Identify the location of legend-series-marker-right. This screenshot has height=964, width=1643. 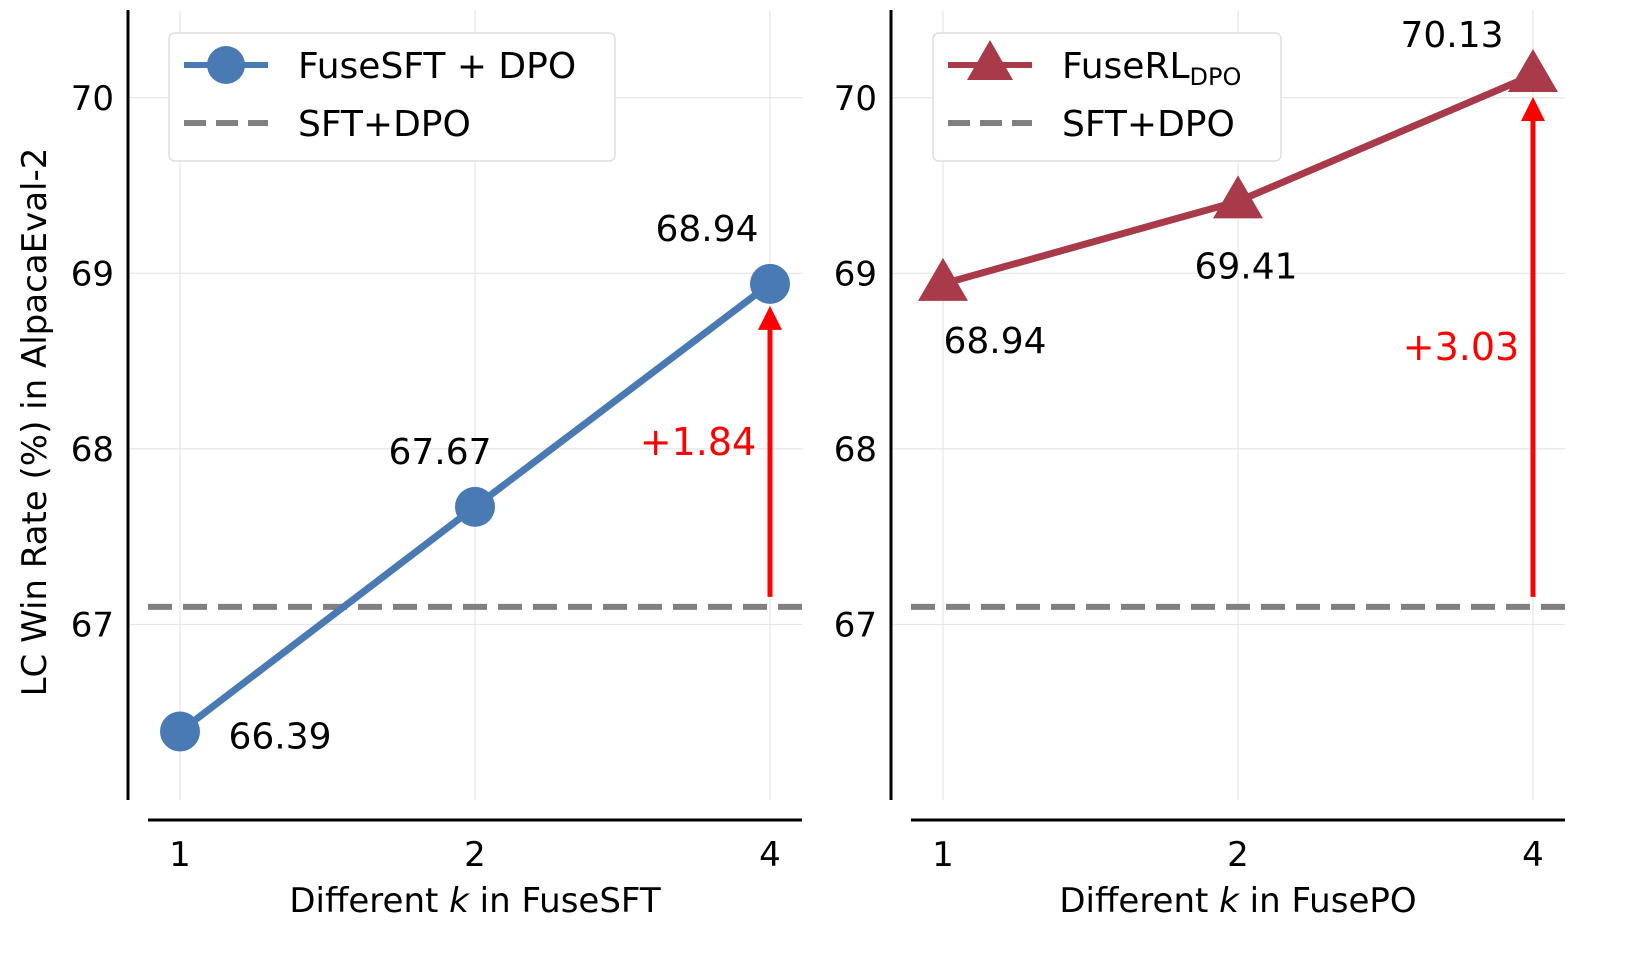
(990, 60).